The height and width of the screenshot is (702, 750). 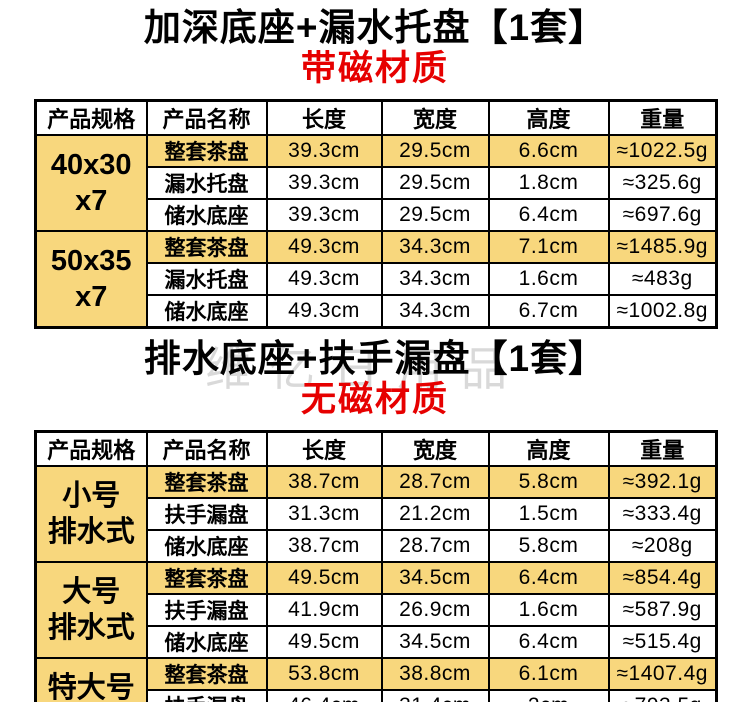 I want to click on weight-cell: ≈1022.5g, so click(x=662, y=150).